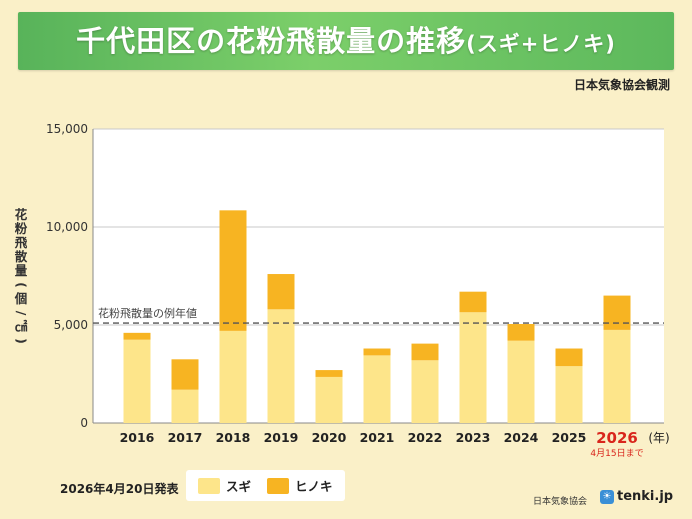 The width and height of the screenshot is (692, 519). What do you see at coordinates (314, 486) in the screenshot?
I see `legend-label-hinoki: ヒノキ` at bounding box center [314, 486].